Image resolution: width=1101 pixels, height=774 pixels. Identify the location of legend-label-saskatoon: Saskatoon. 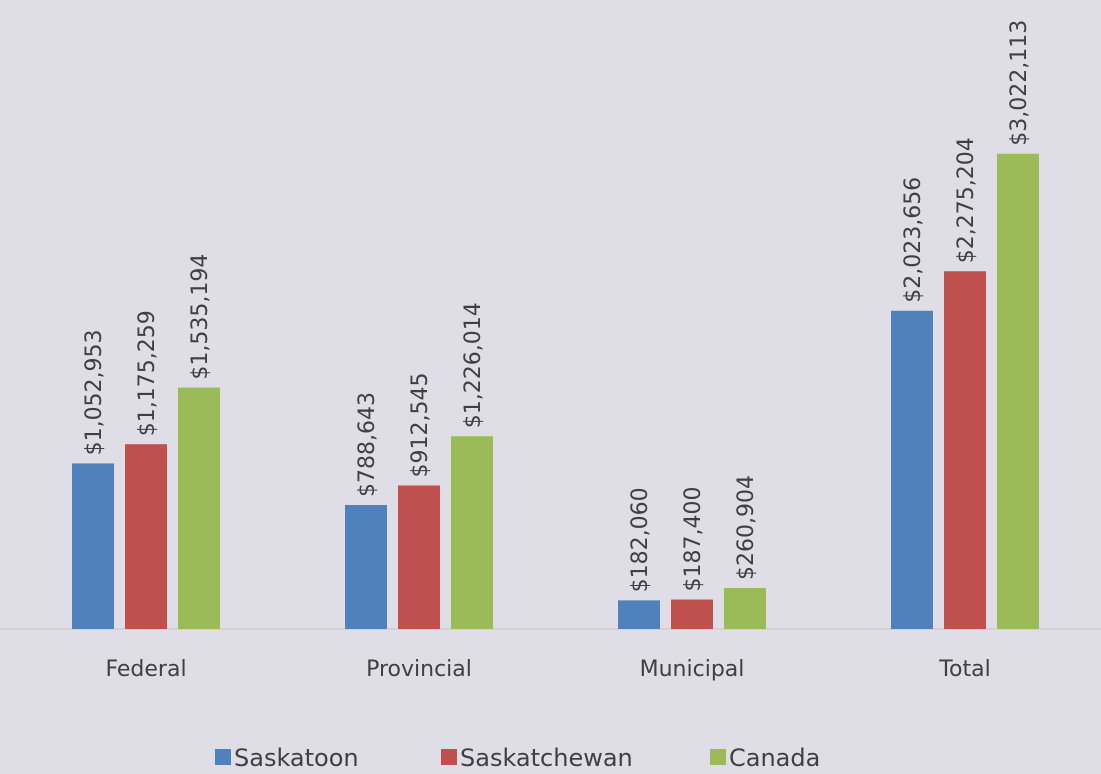
(296, 758).